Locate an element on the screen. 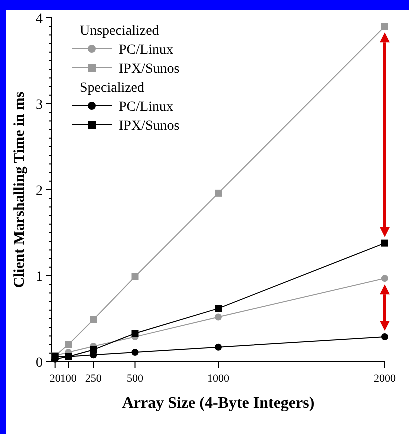 The width and height of the screenshot is (409, 434). y-tick-label: 2 is located at coordinates (39, 191).